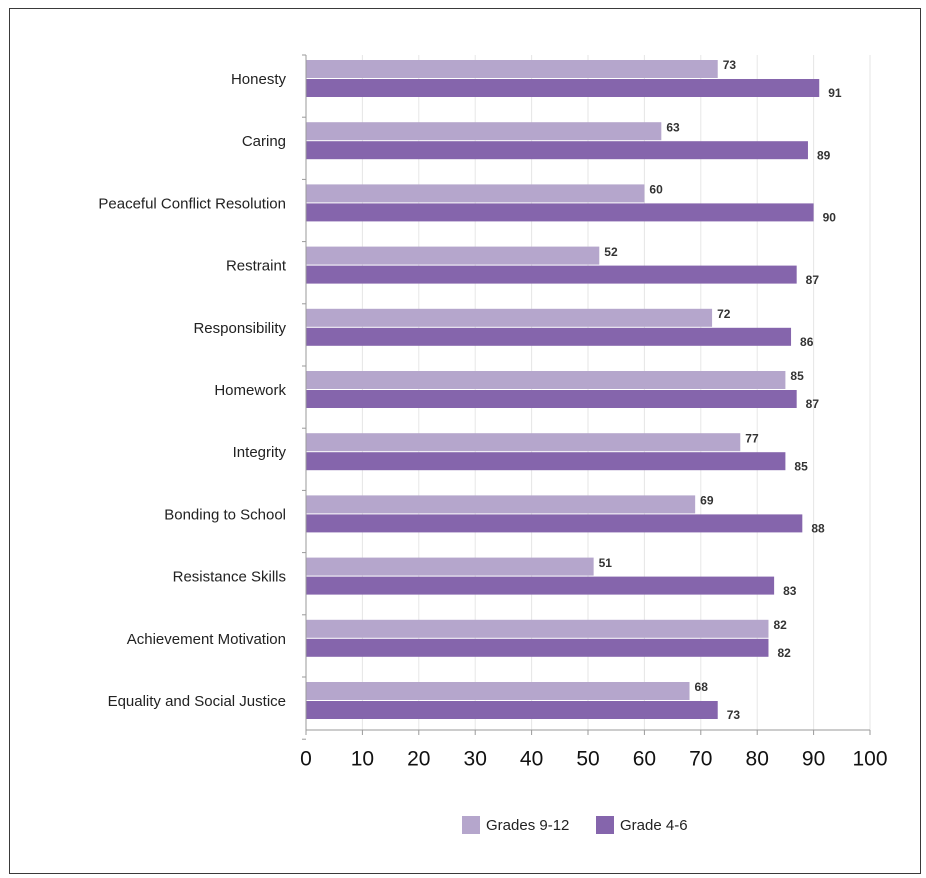 The image size is (926, 878). Describe the element at coordinates (306, 759) in the screenshot. I see `x-tick-label: 0` at that location.